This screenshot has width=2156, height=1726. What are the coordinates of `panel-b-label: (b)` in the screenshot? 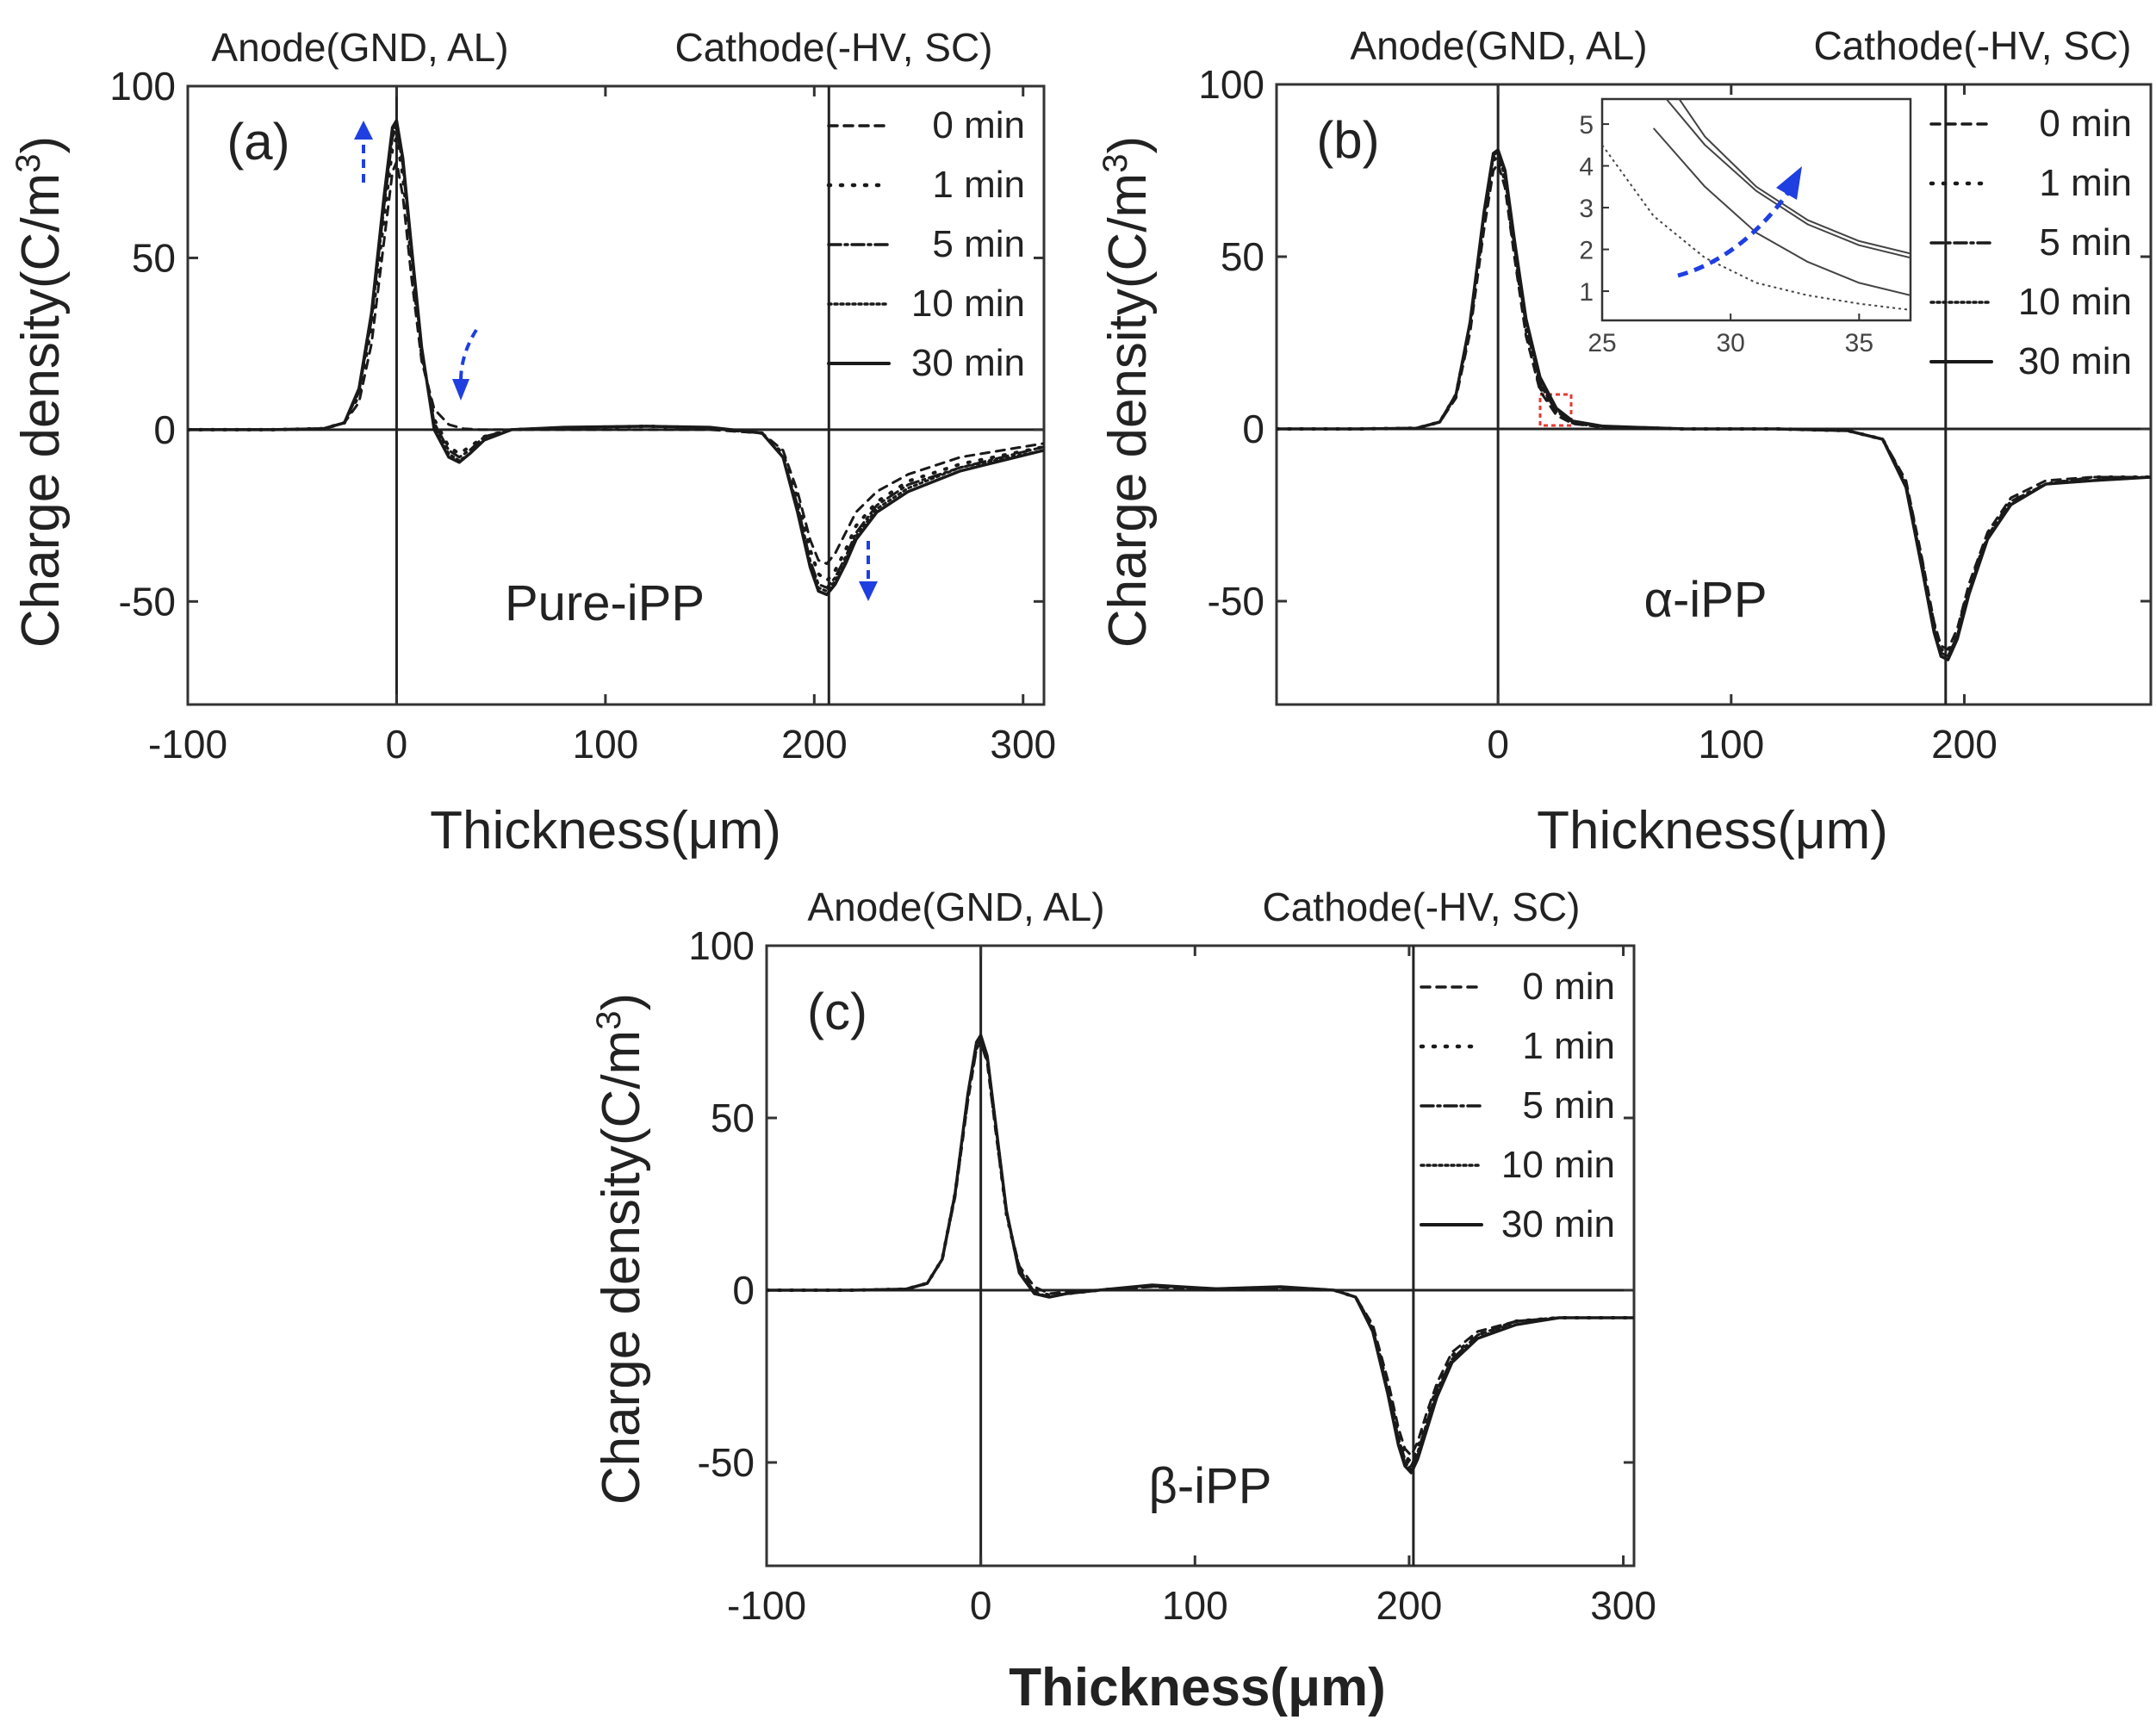 It's located at (1347, 140).